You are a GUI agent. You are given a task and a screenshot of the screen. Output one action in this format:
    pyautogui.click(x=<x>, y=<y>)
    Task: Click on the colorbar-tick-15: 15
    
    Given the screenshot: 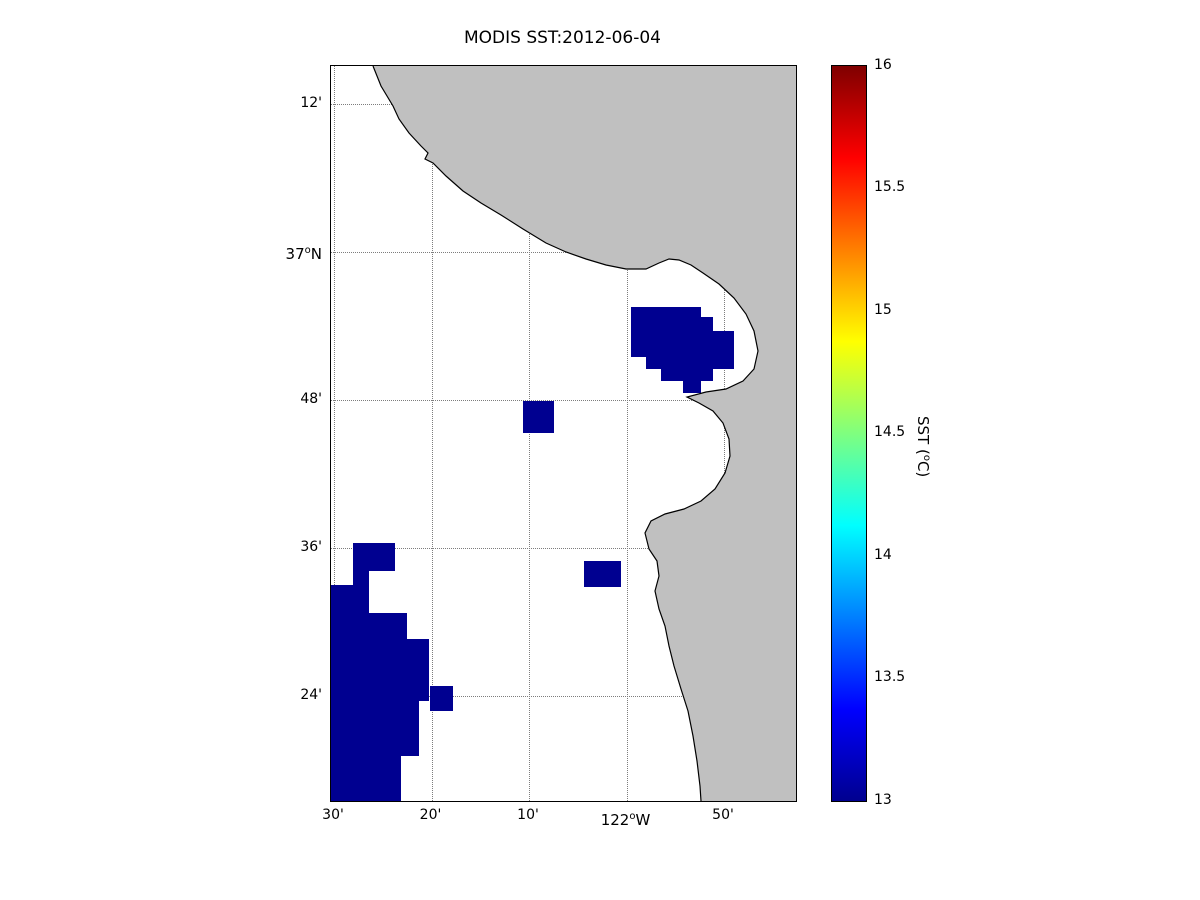 What is the action you would take?
    pyautogui.click(x=883, y=310)
    